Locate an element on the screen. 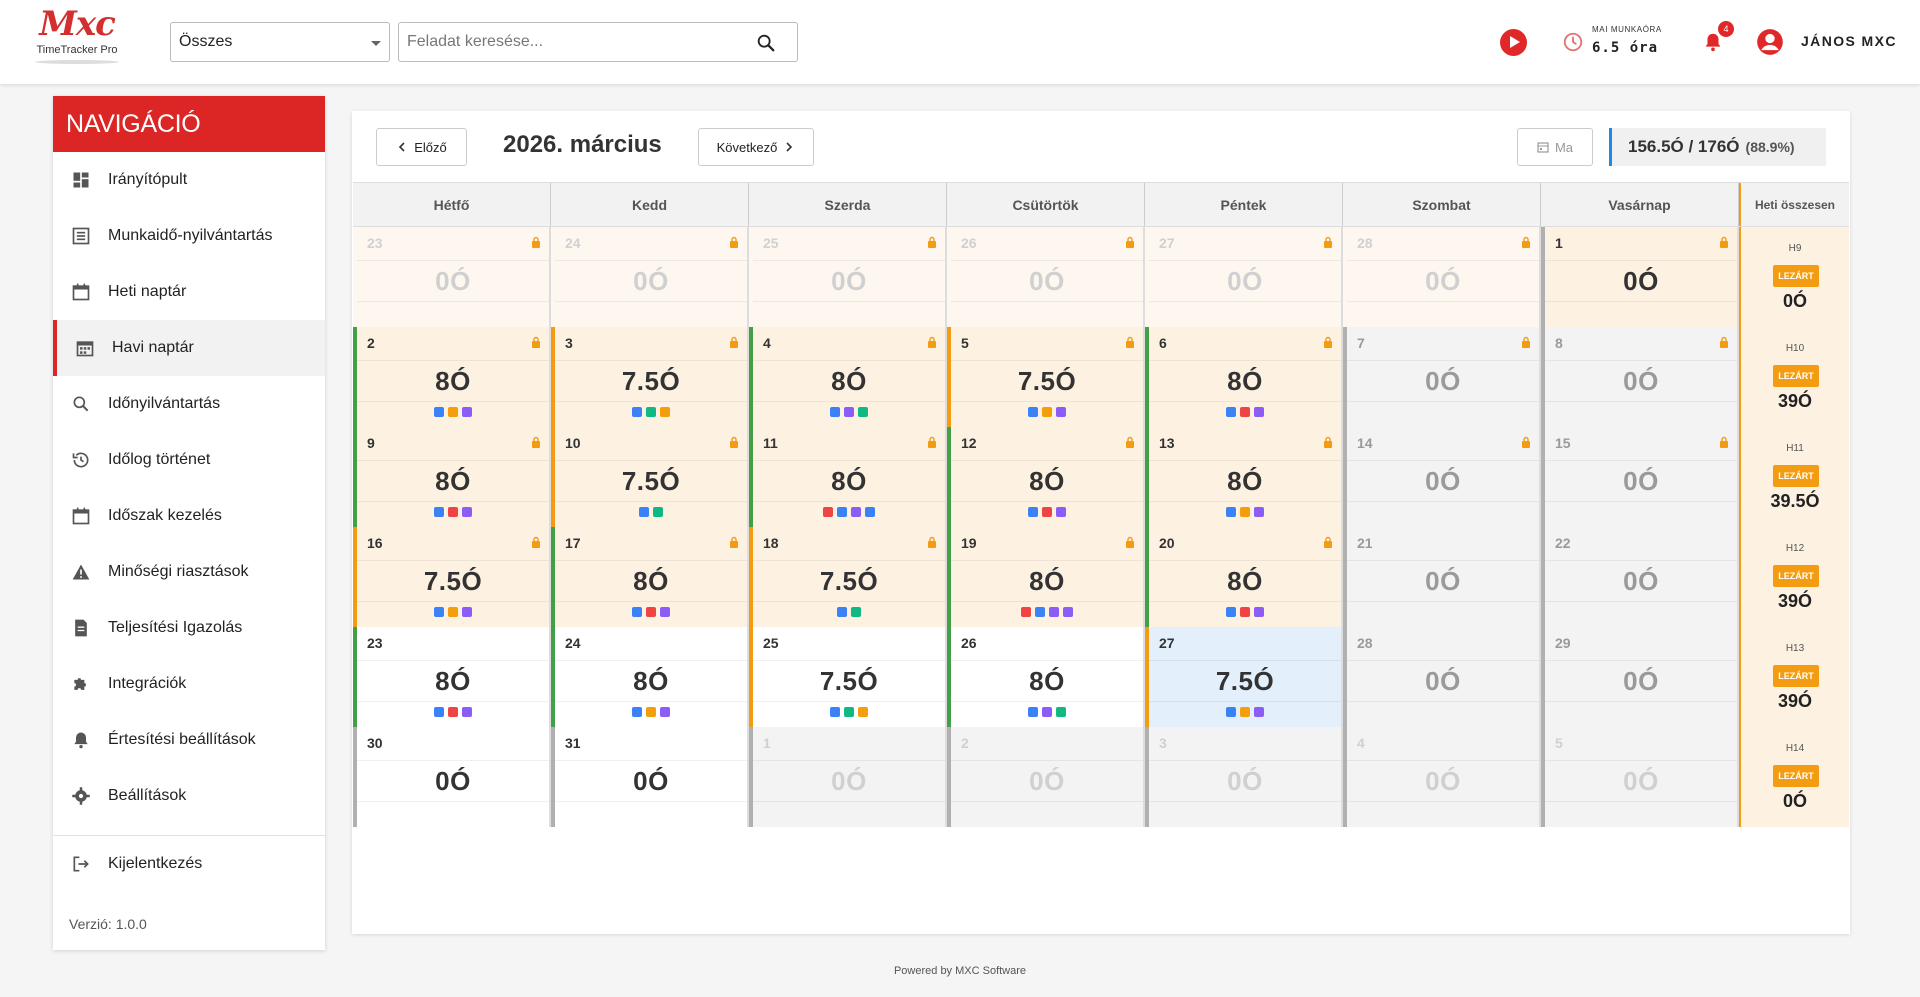 This screenshot has height=997, width=1920. calendar-day-cell: 8 0Ó is located at coordinates (1640, 377).